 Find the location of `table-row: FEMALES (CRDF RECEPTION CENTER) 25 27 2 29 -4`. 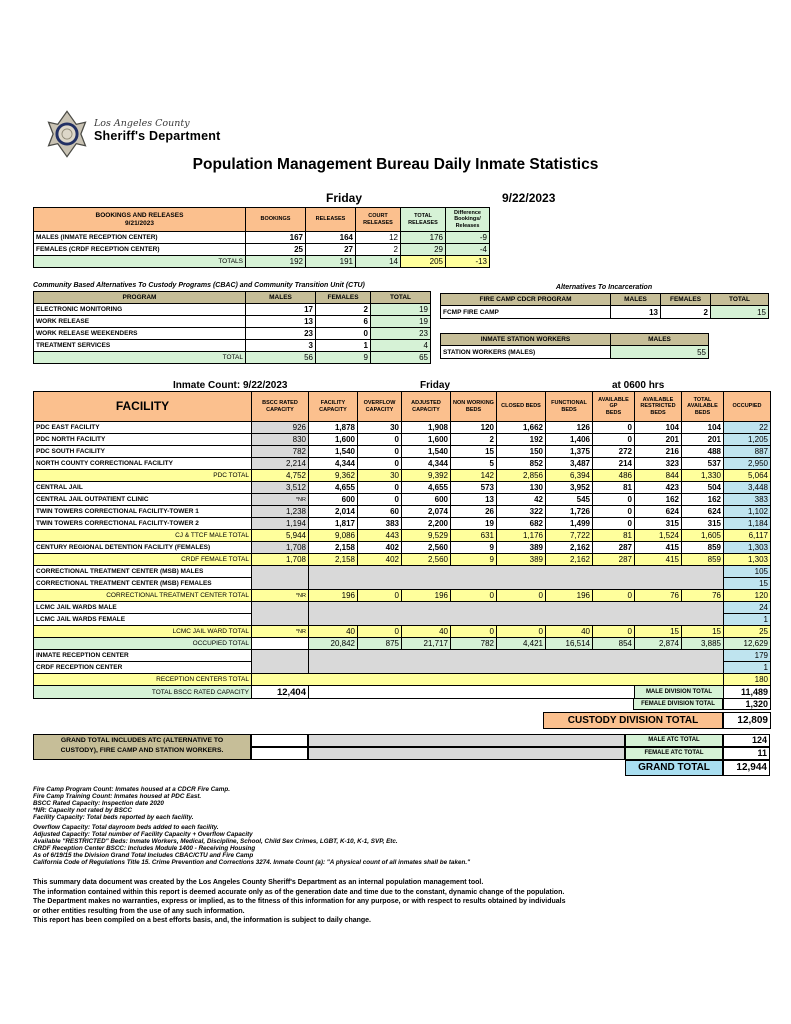

table-row: FEMALES (CRDF RECEPTION CENTER) 25 27 2 29 -4 is located at coordinates (261, 249).